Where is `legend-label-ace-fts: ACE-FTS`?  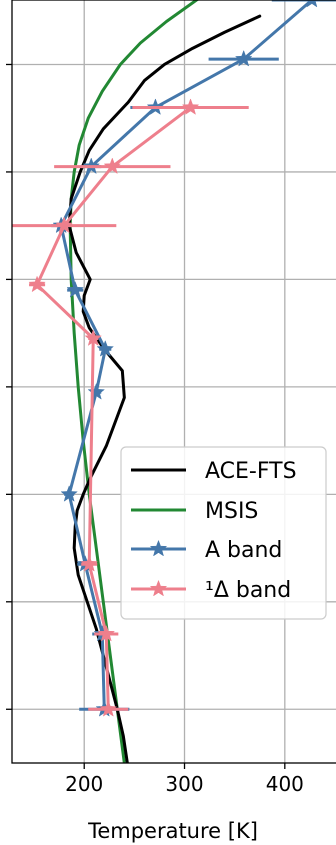 legend-label-ace-fts: ACE-FTS is located at coordinates (251, 471).